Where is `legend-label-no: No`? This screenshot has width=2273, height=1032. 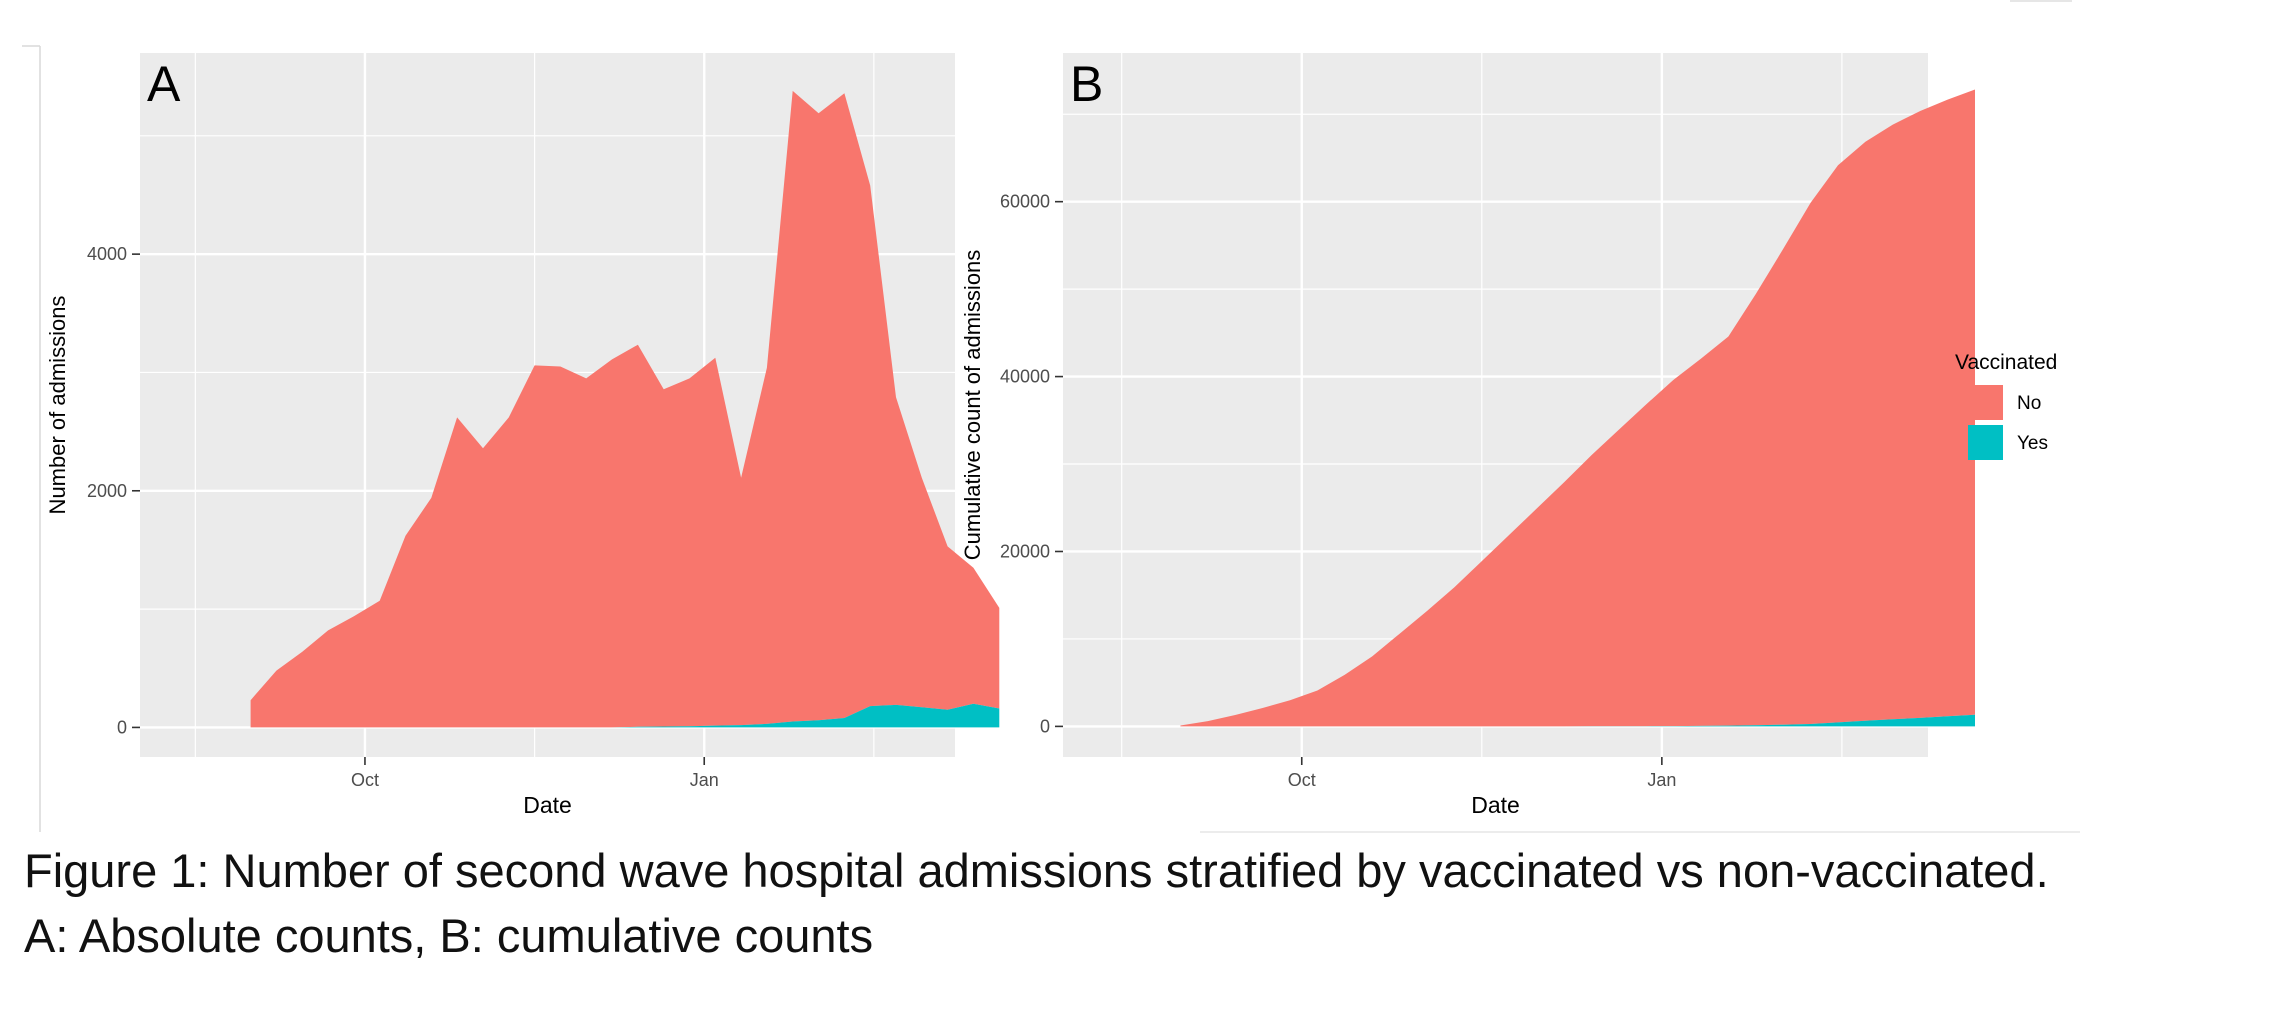 legend-label-no: No is located at coordinates (2029, 403).